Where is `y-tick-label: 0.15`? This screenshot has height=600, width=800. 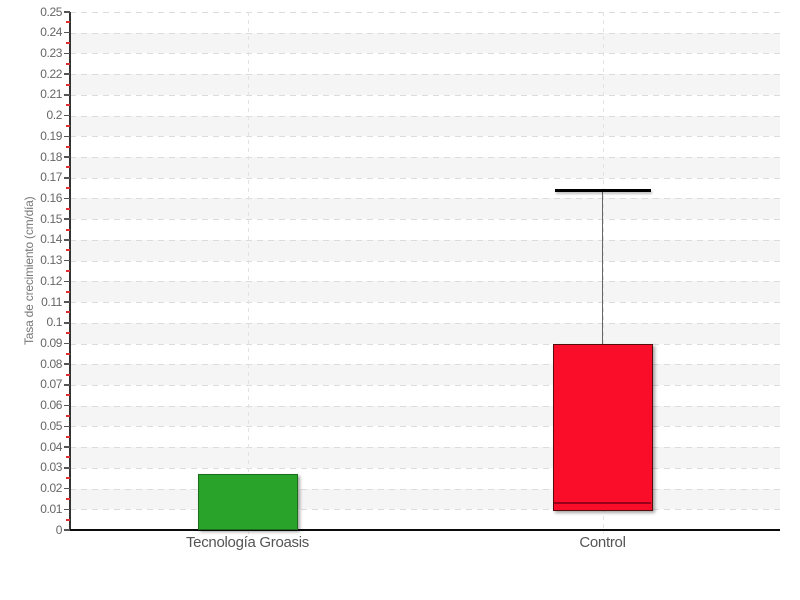 y-tick-label: 0.15 is located at coordinates (51, 218).